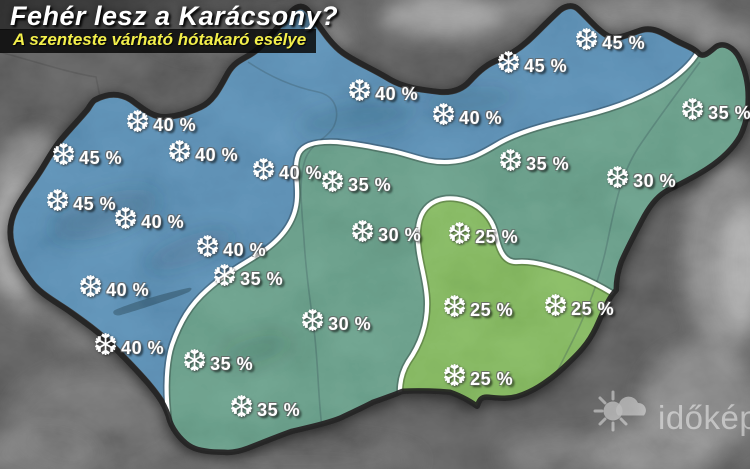 This screenshot has width=750, height=469. I want to click on sun-cloud-icon, so click(619, 411).